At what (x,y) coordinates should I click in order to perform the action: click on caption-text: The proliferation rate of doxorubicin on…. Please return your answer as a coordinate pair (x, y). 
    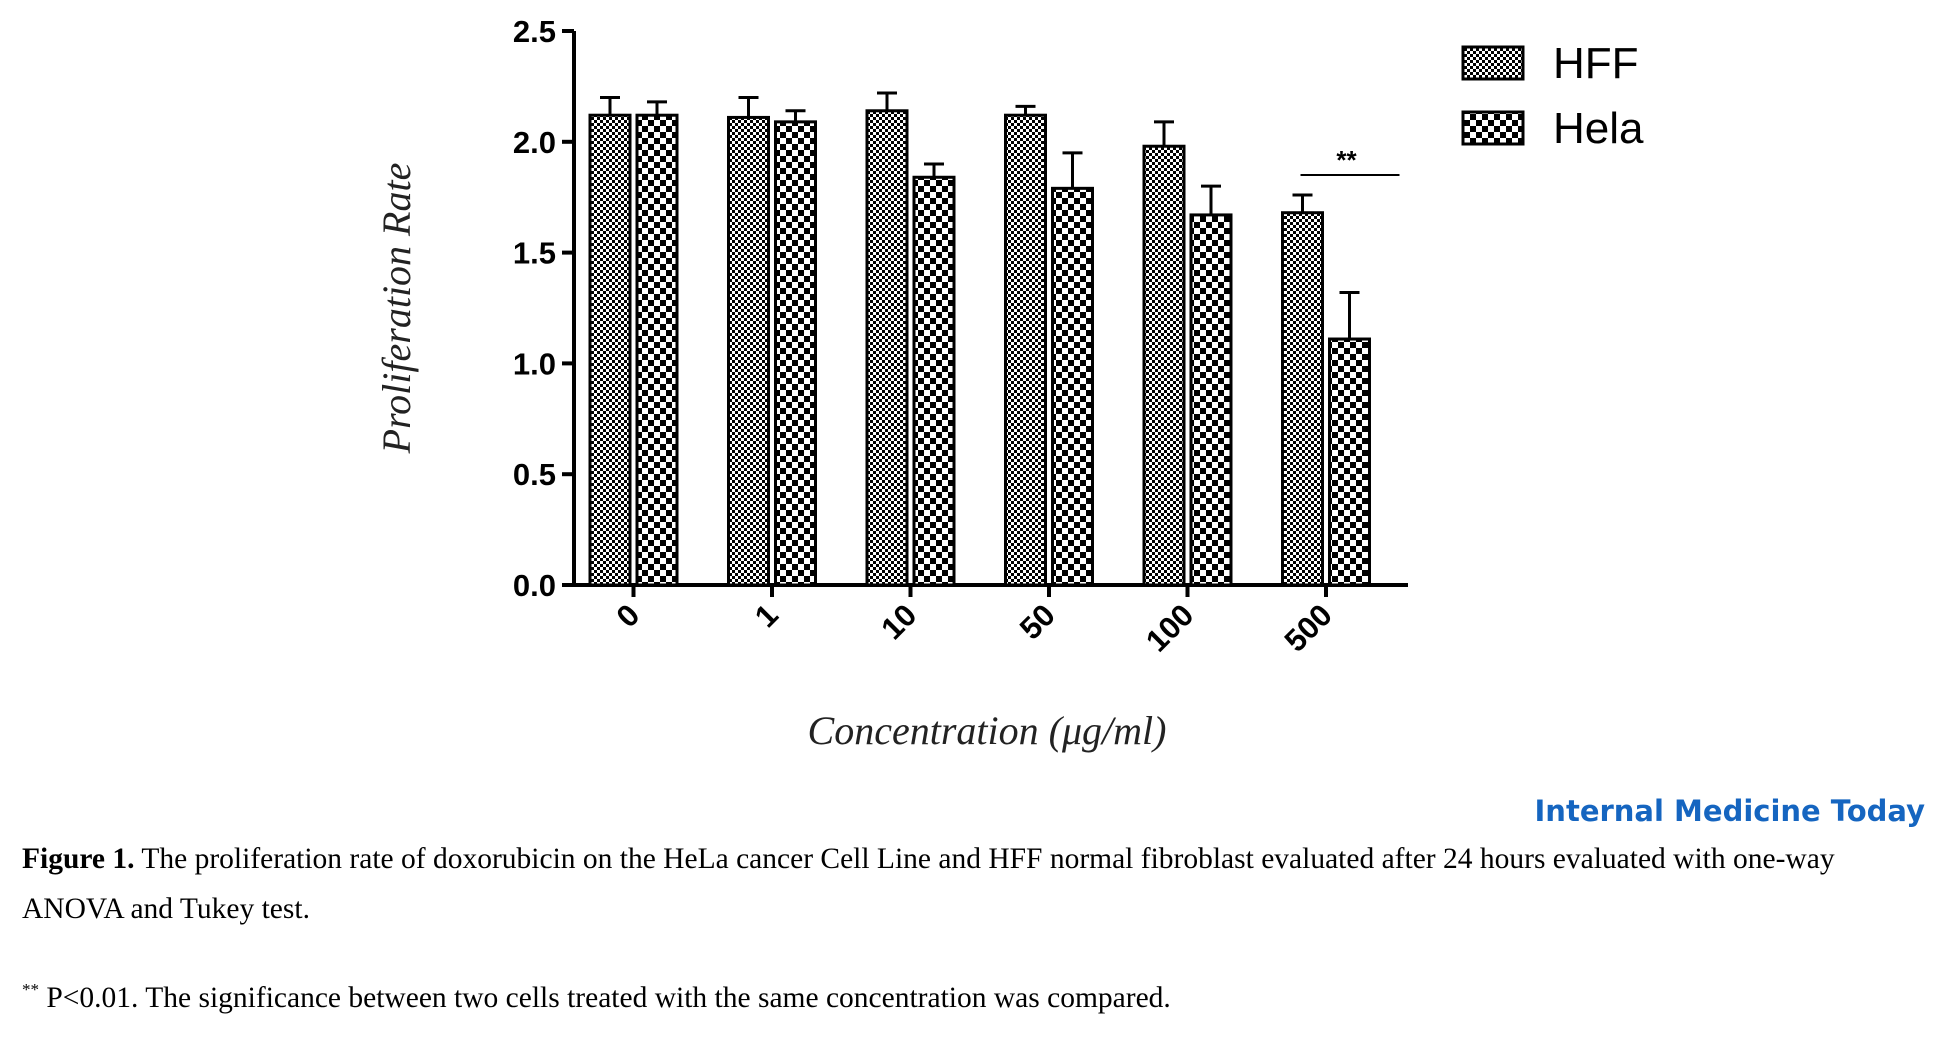
    Looking at the image, I should click on (928, 884).